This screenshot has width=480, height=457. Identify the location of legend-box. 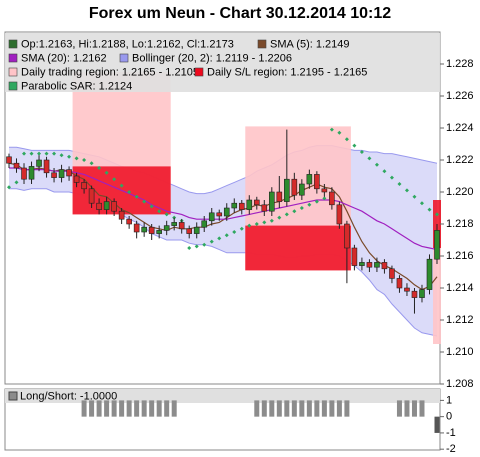
(222, 62).